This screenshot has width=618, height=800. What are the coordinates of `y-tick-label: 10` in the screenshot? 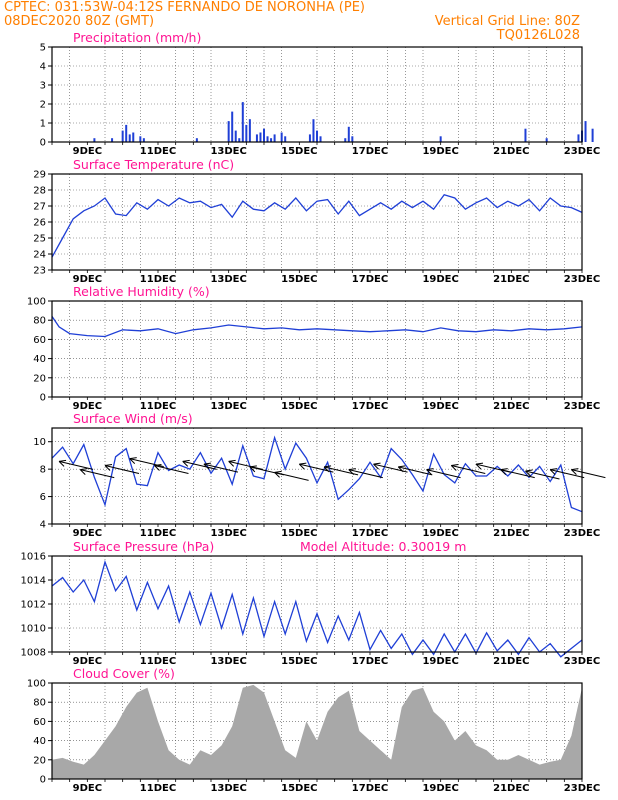 It's located at (39, 442).